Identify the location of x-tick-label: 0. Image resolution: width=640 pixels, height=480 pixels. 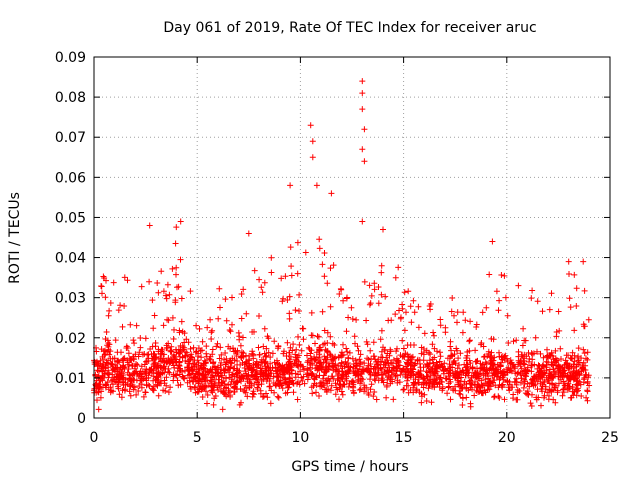
(94, 438).